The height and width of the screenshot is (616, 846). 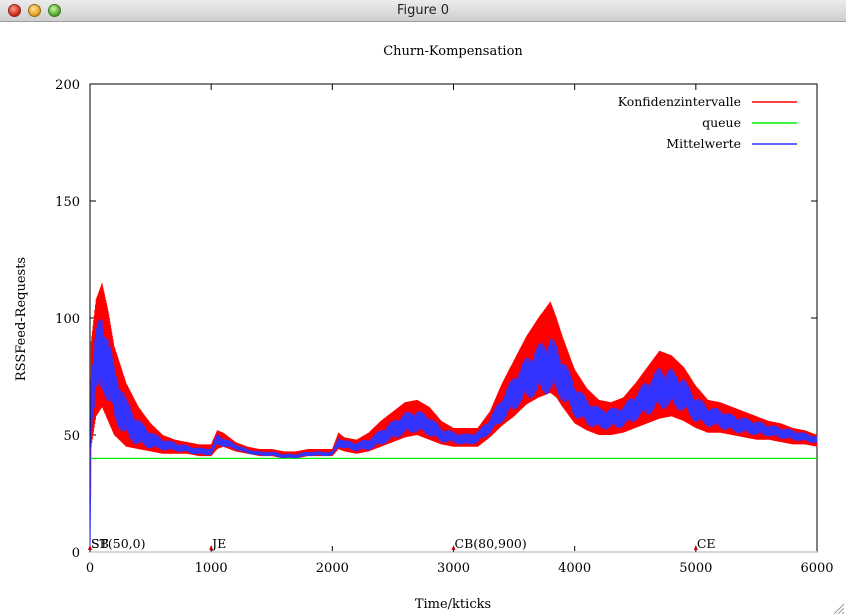 What do you see at coordinates (118, 543) in the screenshot?
I see `event-label: ST(50,0)` at bounding box center [118, 543].